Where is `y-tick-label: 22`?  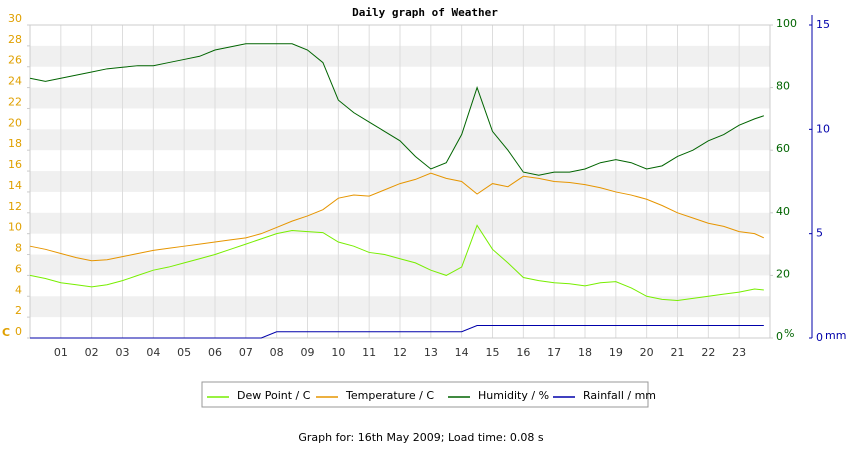 y-tick-label: 22 is located at coordinates (15, 101).